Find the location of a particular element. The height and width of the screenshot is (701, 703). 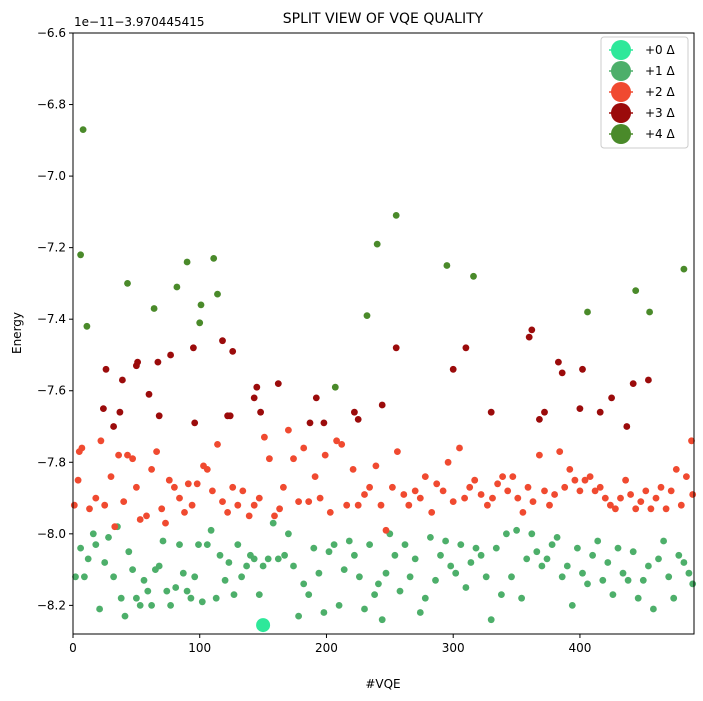

chart-title: SPLIT VIEW OF VQE QUALITY is located at coordinates (383, 19).